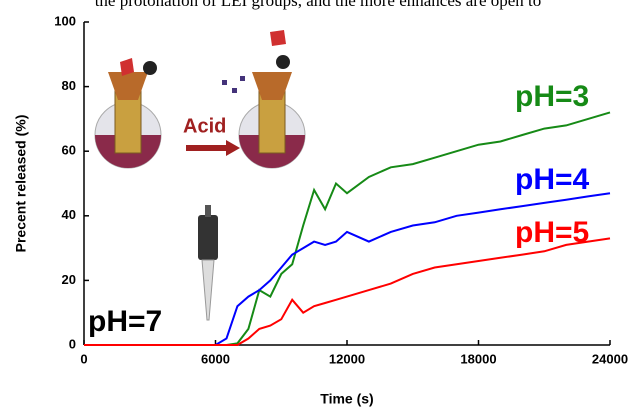 This screenshot has width=636, height=410. What do you see at coordinates (125, 321) in the screenshot?
I see `pre-acid-label: pH=7` at bounding box center [125, 321].